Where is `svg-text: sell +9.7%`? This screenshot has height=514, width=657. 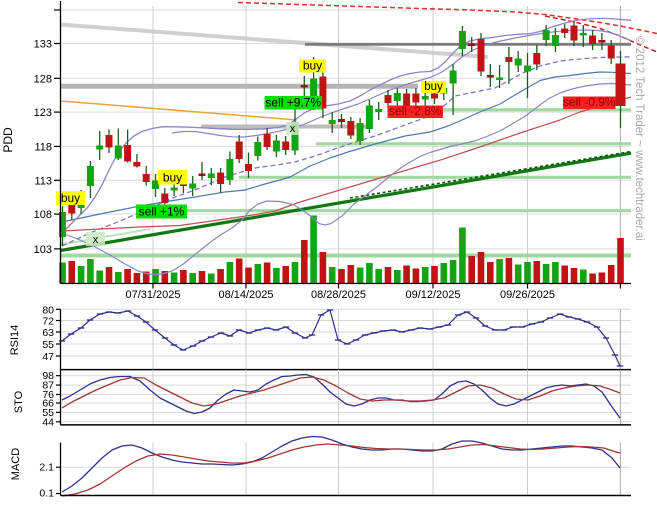
svg-text: sell +9.7% is located at coordinates (293, 102).